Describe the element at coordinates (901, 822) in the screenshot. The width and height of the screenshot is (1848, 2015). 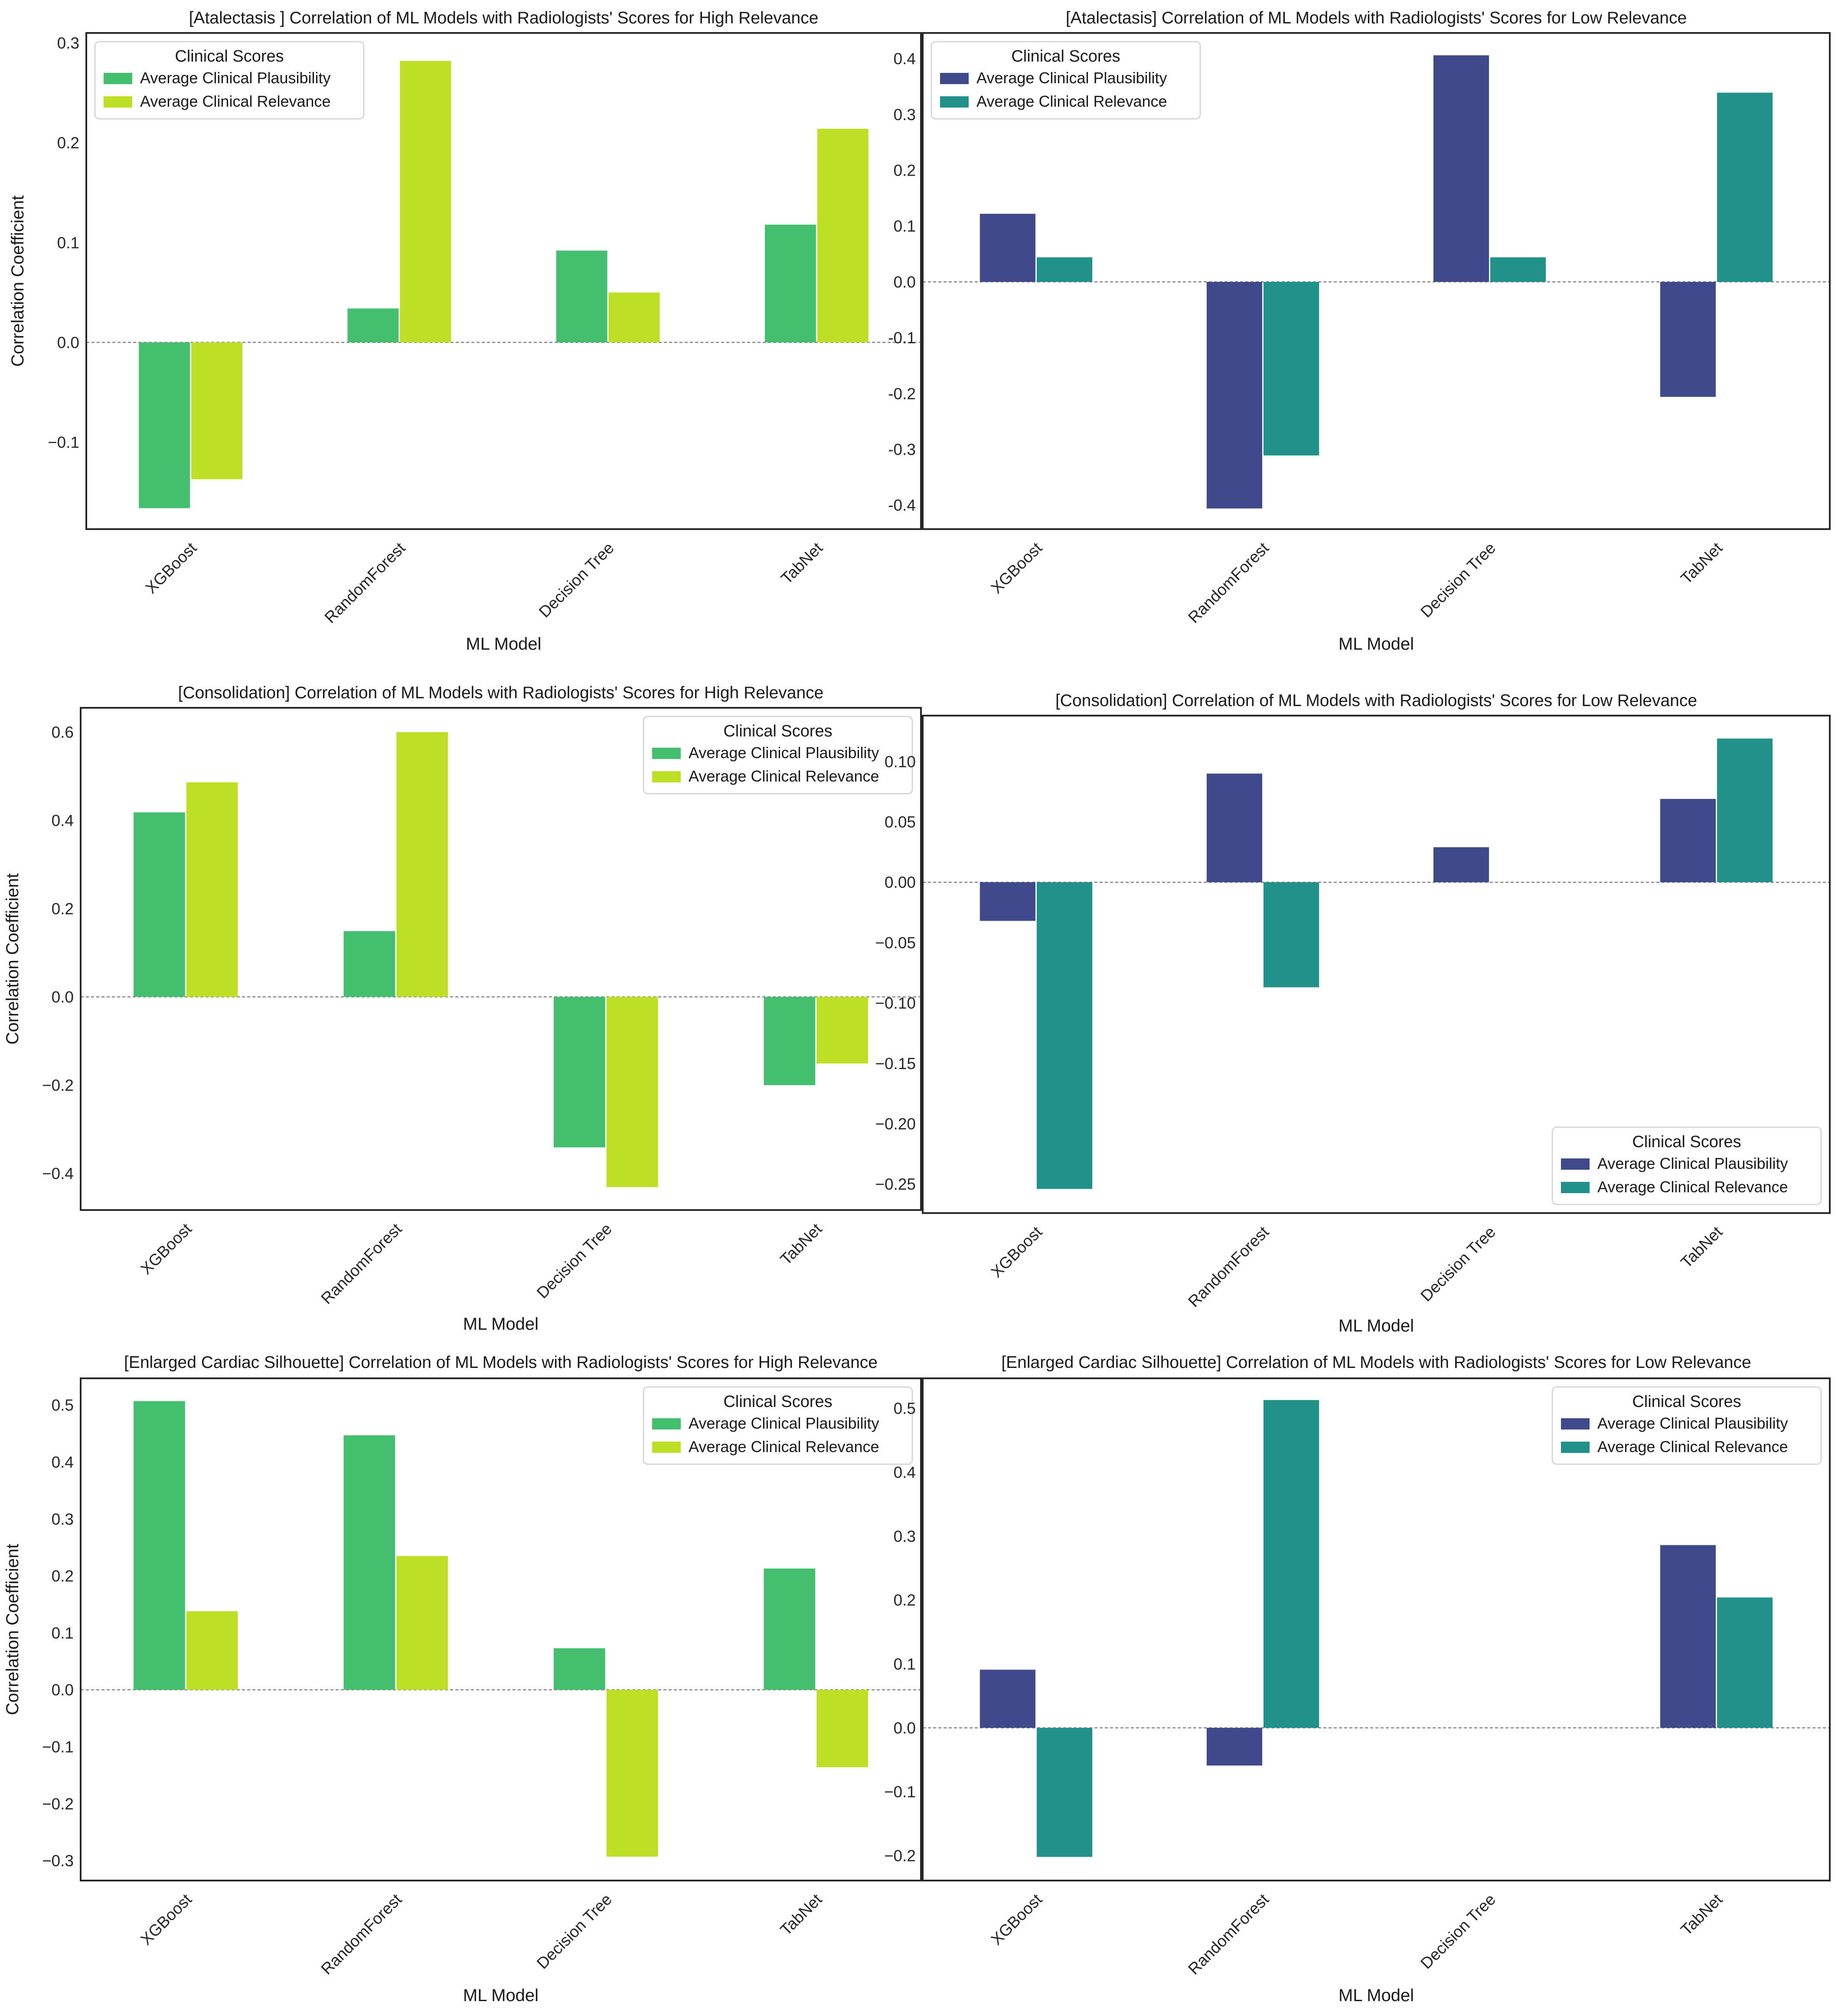
I see `y-tick-label: 0.05` at that location.